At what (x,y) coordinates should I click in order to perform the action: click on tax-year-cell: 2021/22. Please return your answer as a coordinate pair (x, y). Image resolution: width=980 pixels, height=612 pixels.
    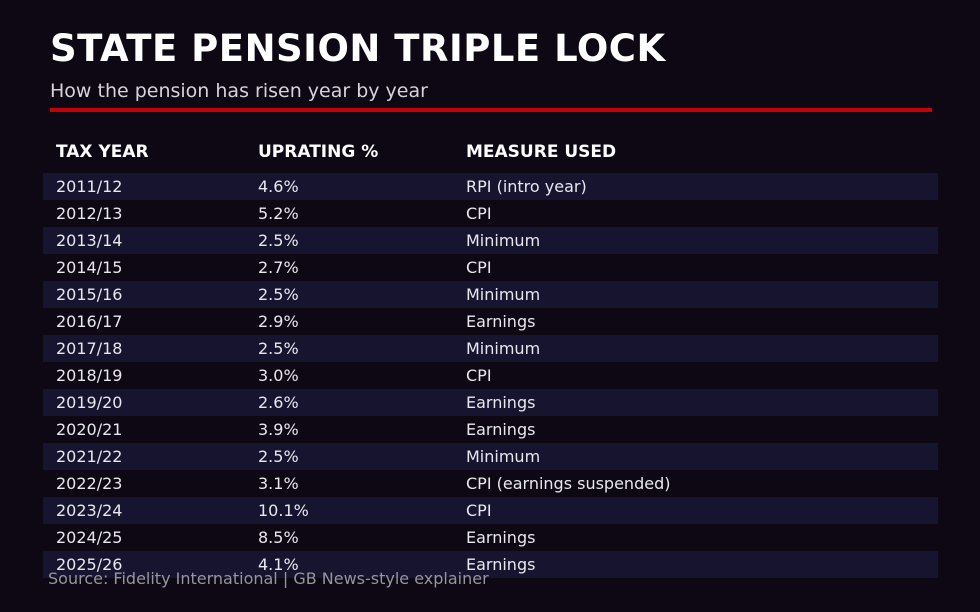
    Looking at the image, I should click on (89, 456).